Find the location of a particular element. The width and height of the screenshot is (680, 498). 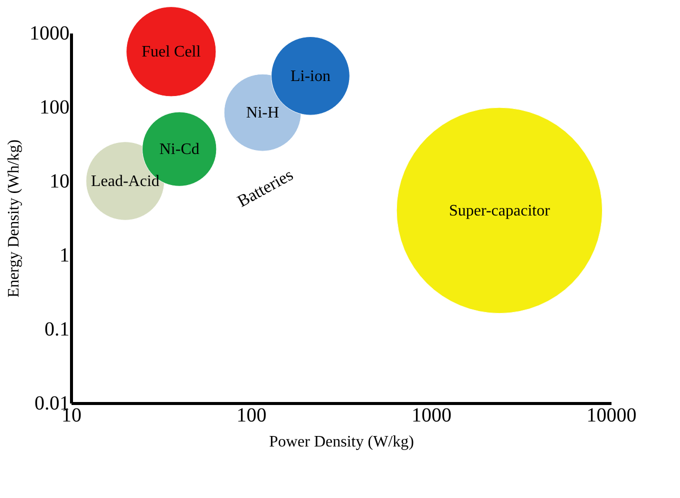

x-axis-title: Power Density (W/kg) is located at coordinates (341, 442).